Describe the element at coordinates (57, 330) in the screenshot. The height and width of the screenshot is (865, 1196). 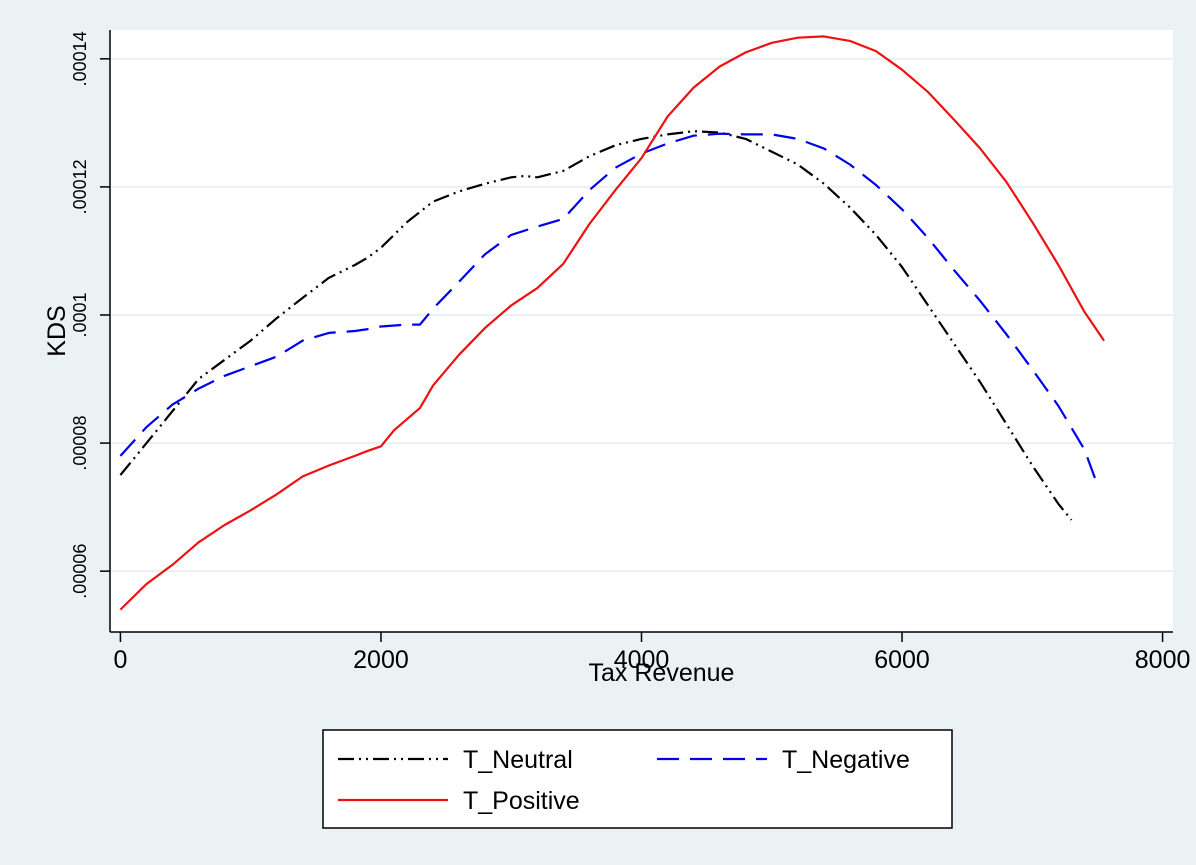
I see `y-axis-title: KDS` at that location.